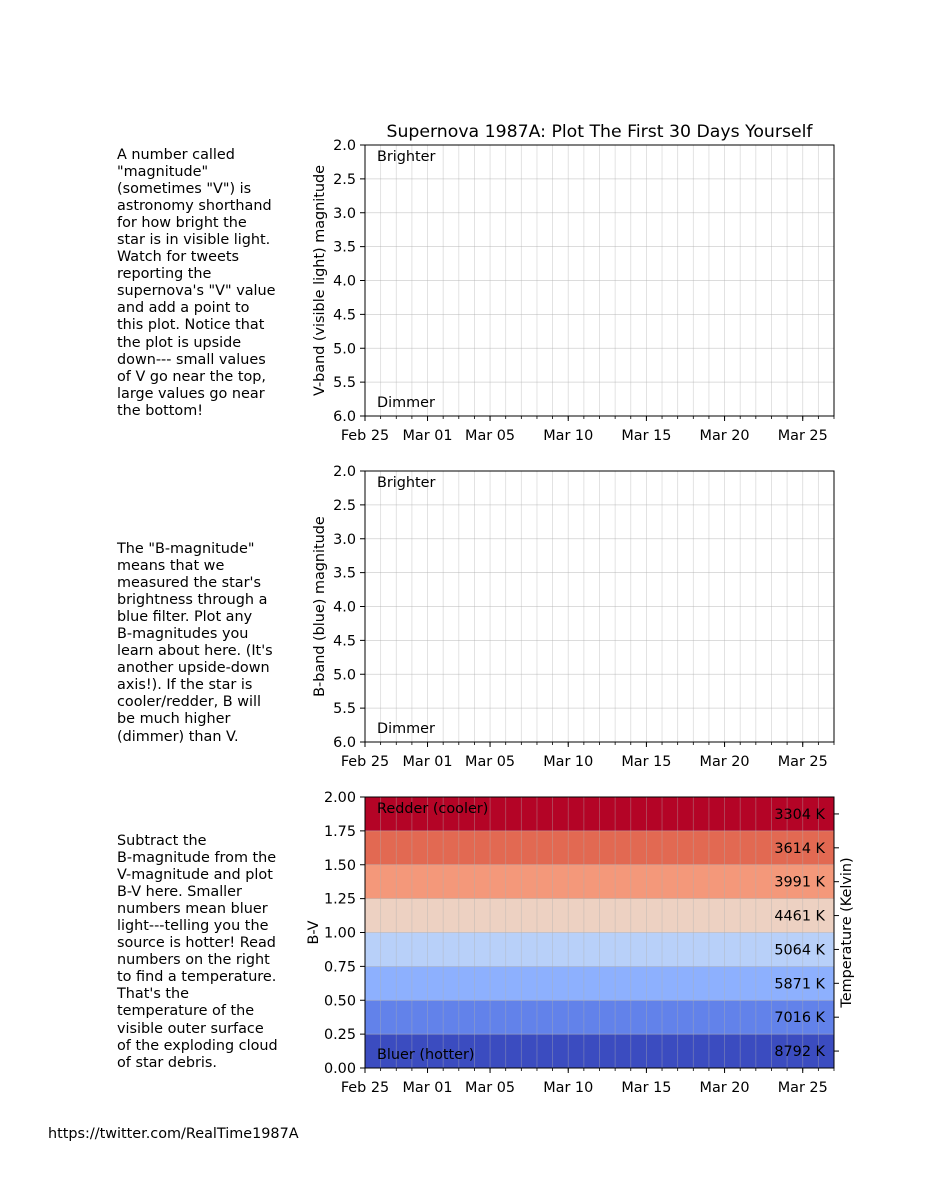 This screenshot has height=1200, width=927. Describe the element at coordinates (799, 1018) in the screenshot. I see `temperature-label: 7016 K` at that location.